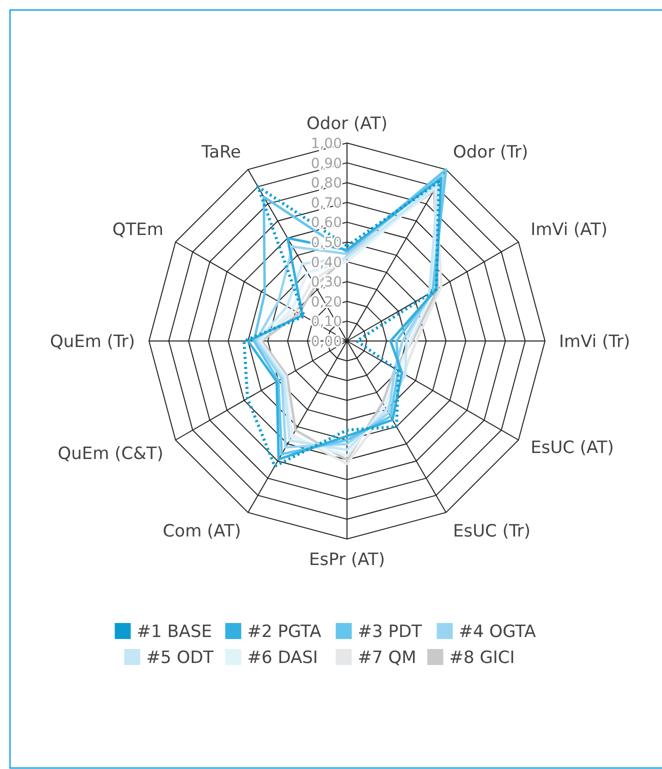 Image resolution: width=662 pixels, height=769 pixels. Describe the element at coordinates (482, 658) in the screenshot. I see `legend-label: #8 GICI` at that location.